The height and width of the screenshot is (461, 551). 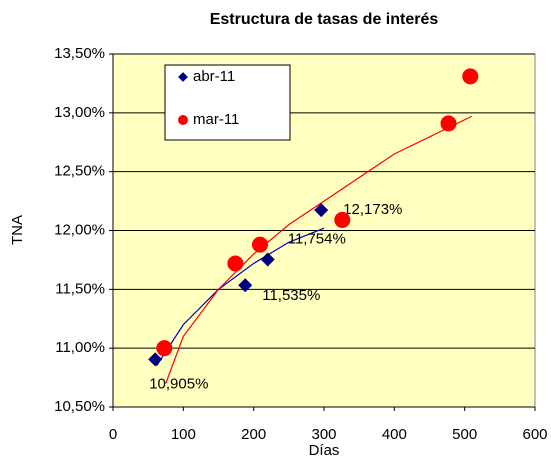 I want to click on chart-title: Estructura de tasas de interés, so click(x=324, y=19).